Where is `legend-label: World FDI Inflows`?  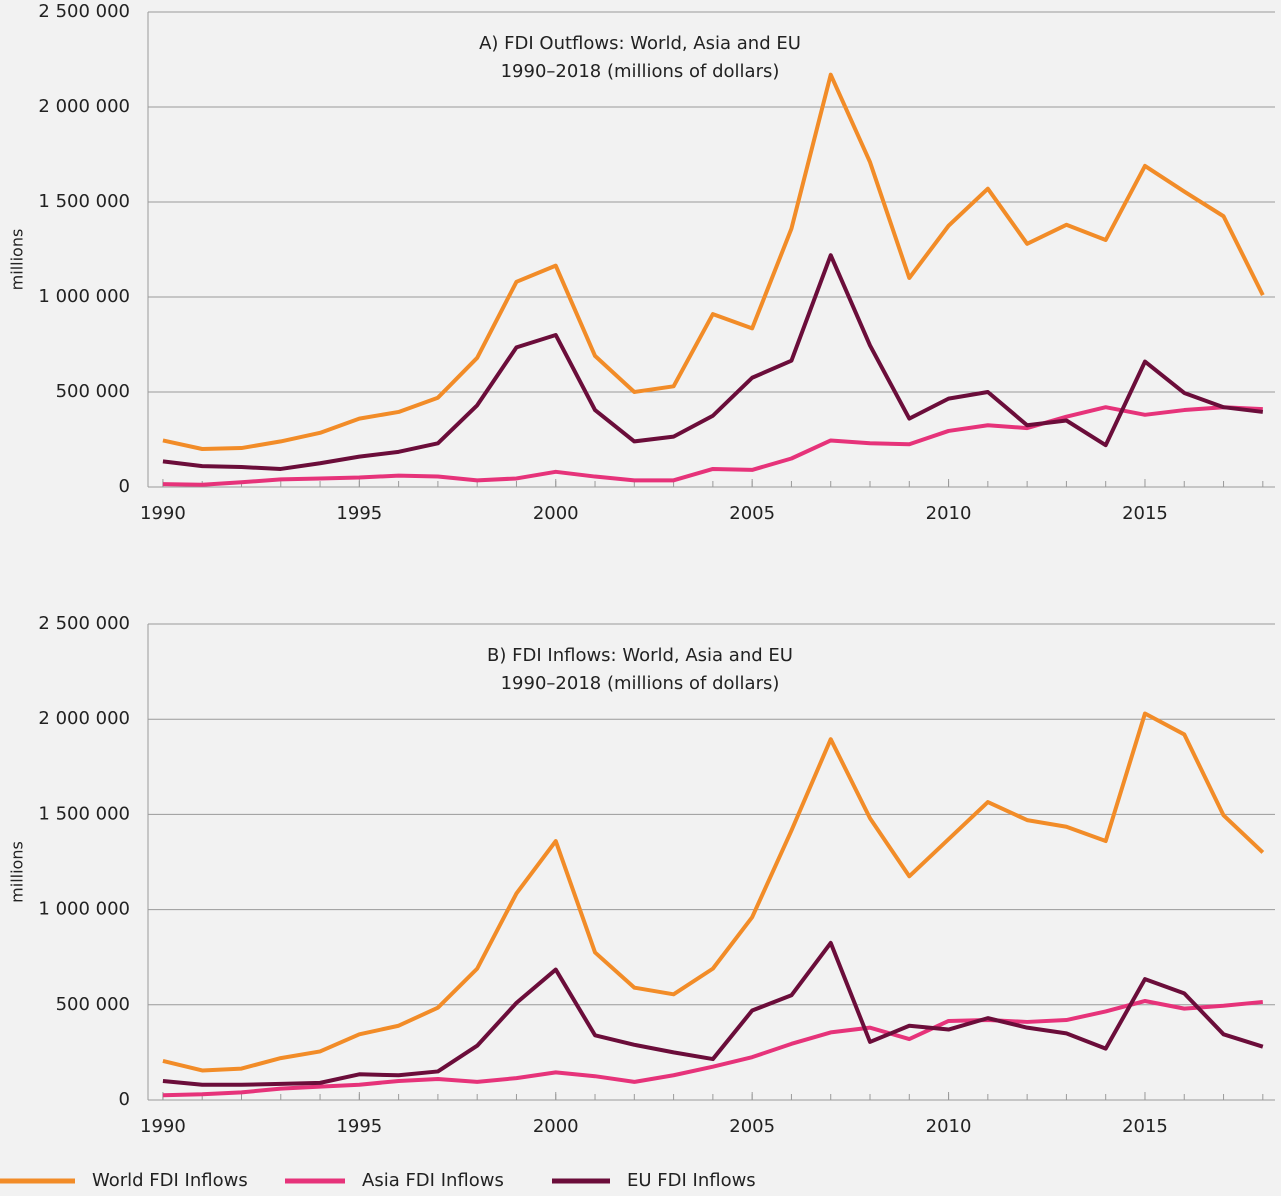
legend-label: World FDI Inflows is located at coordinates (170, 1180).